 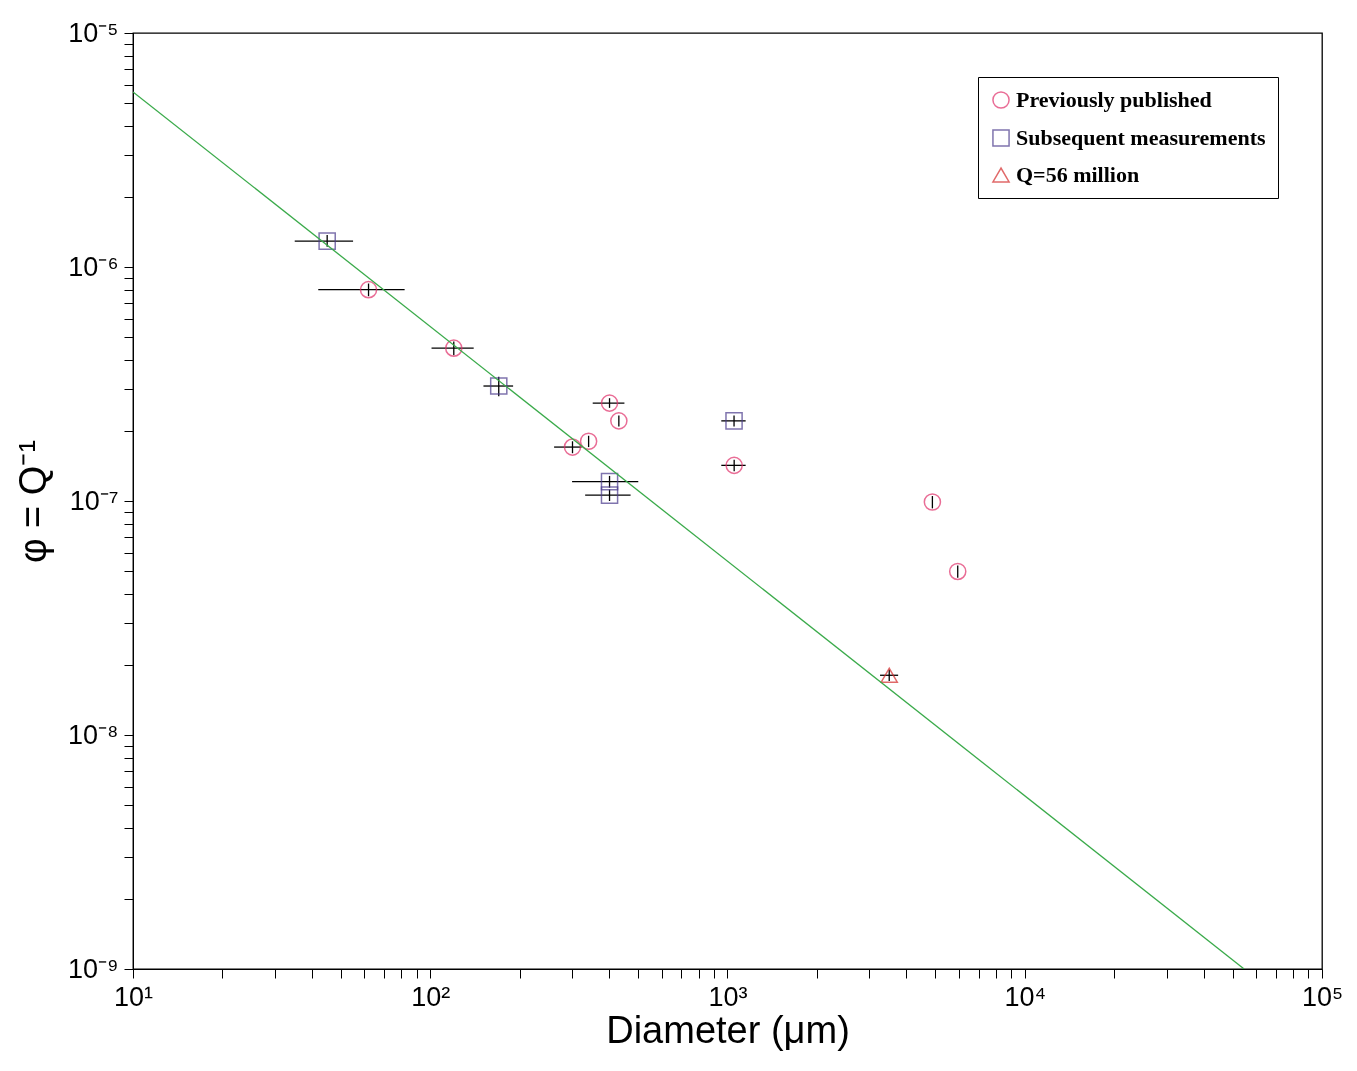 I want to click on x-tick-label: 10², so click(x=431, y=996).